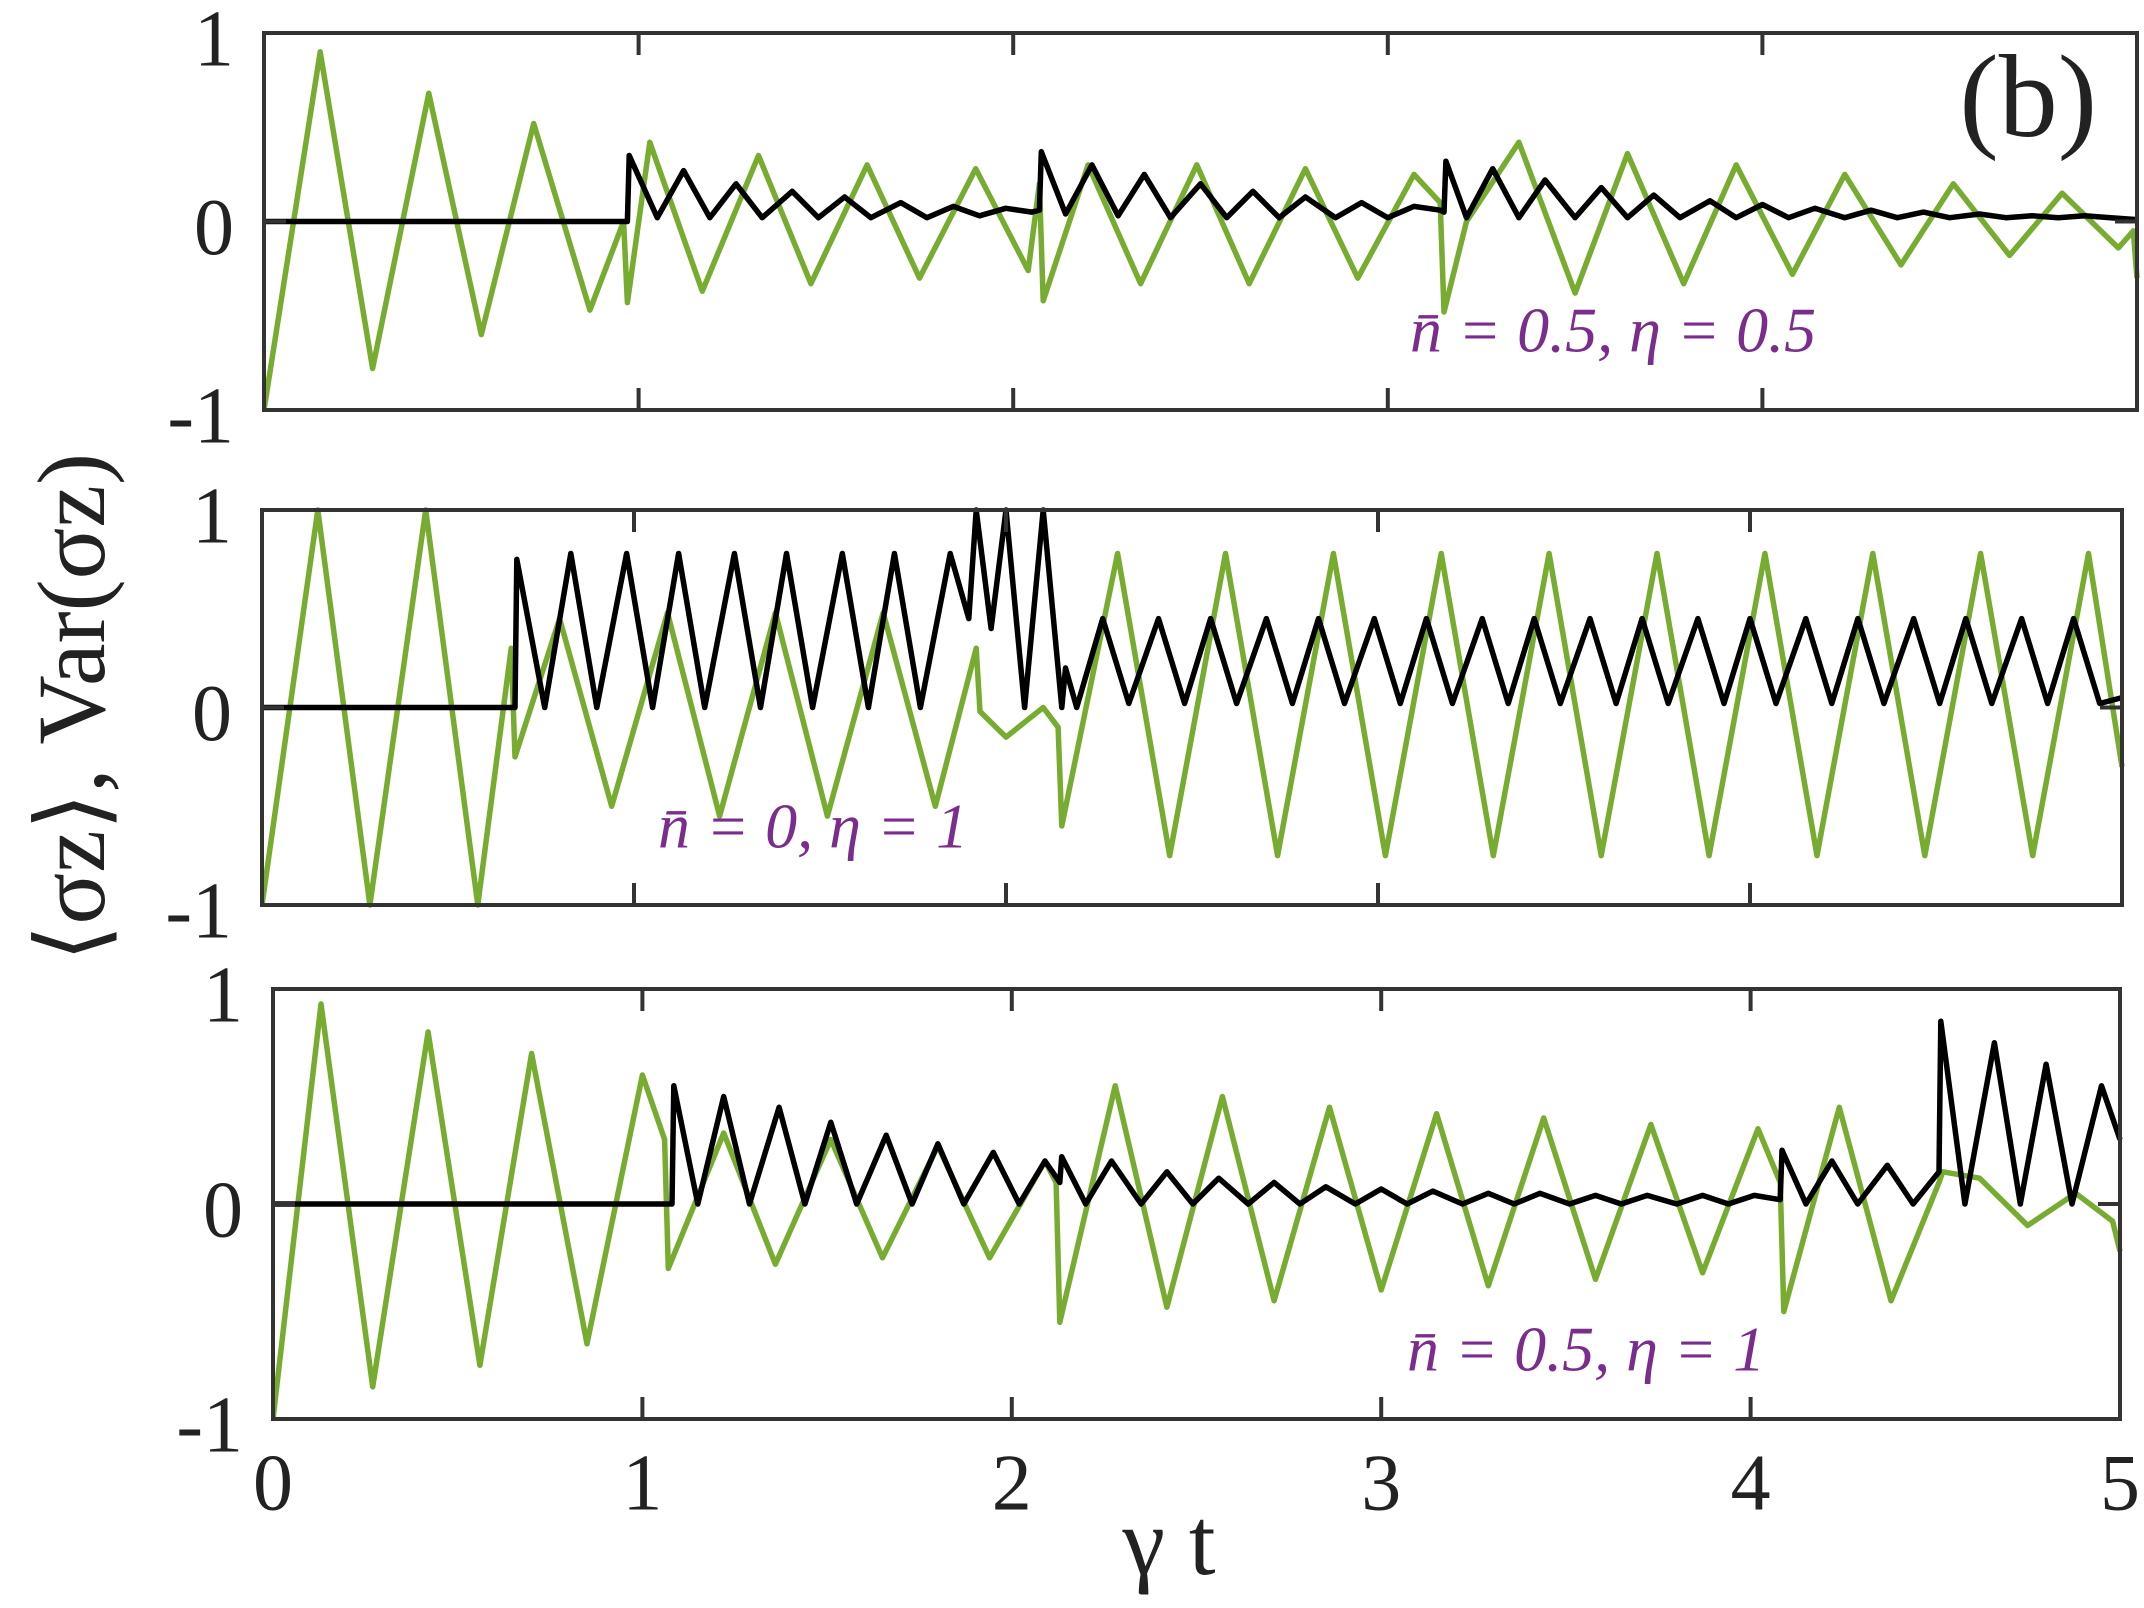 Image resolution: width=2144 pixels, height=1608 pixels. I want to click on x-tick-label: 2, so click(1012, 1483).